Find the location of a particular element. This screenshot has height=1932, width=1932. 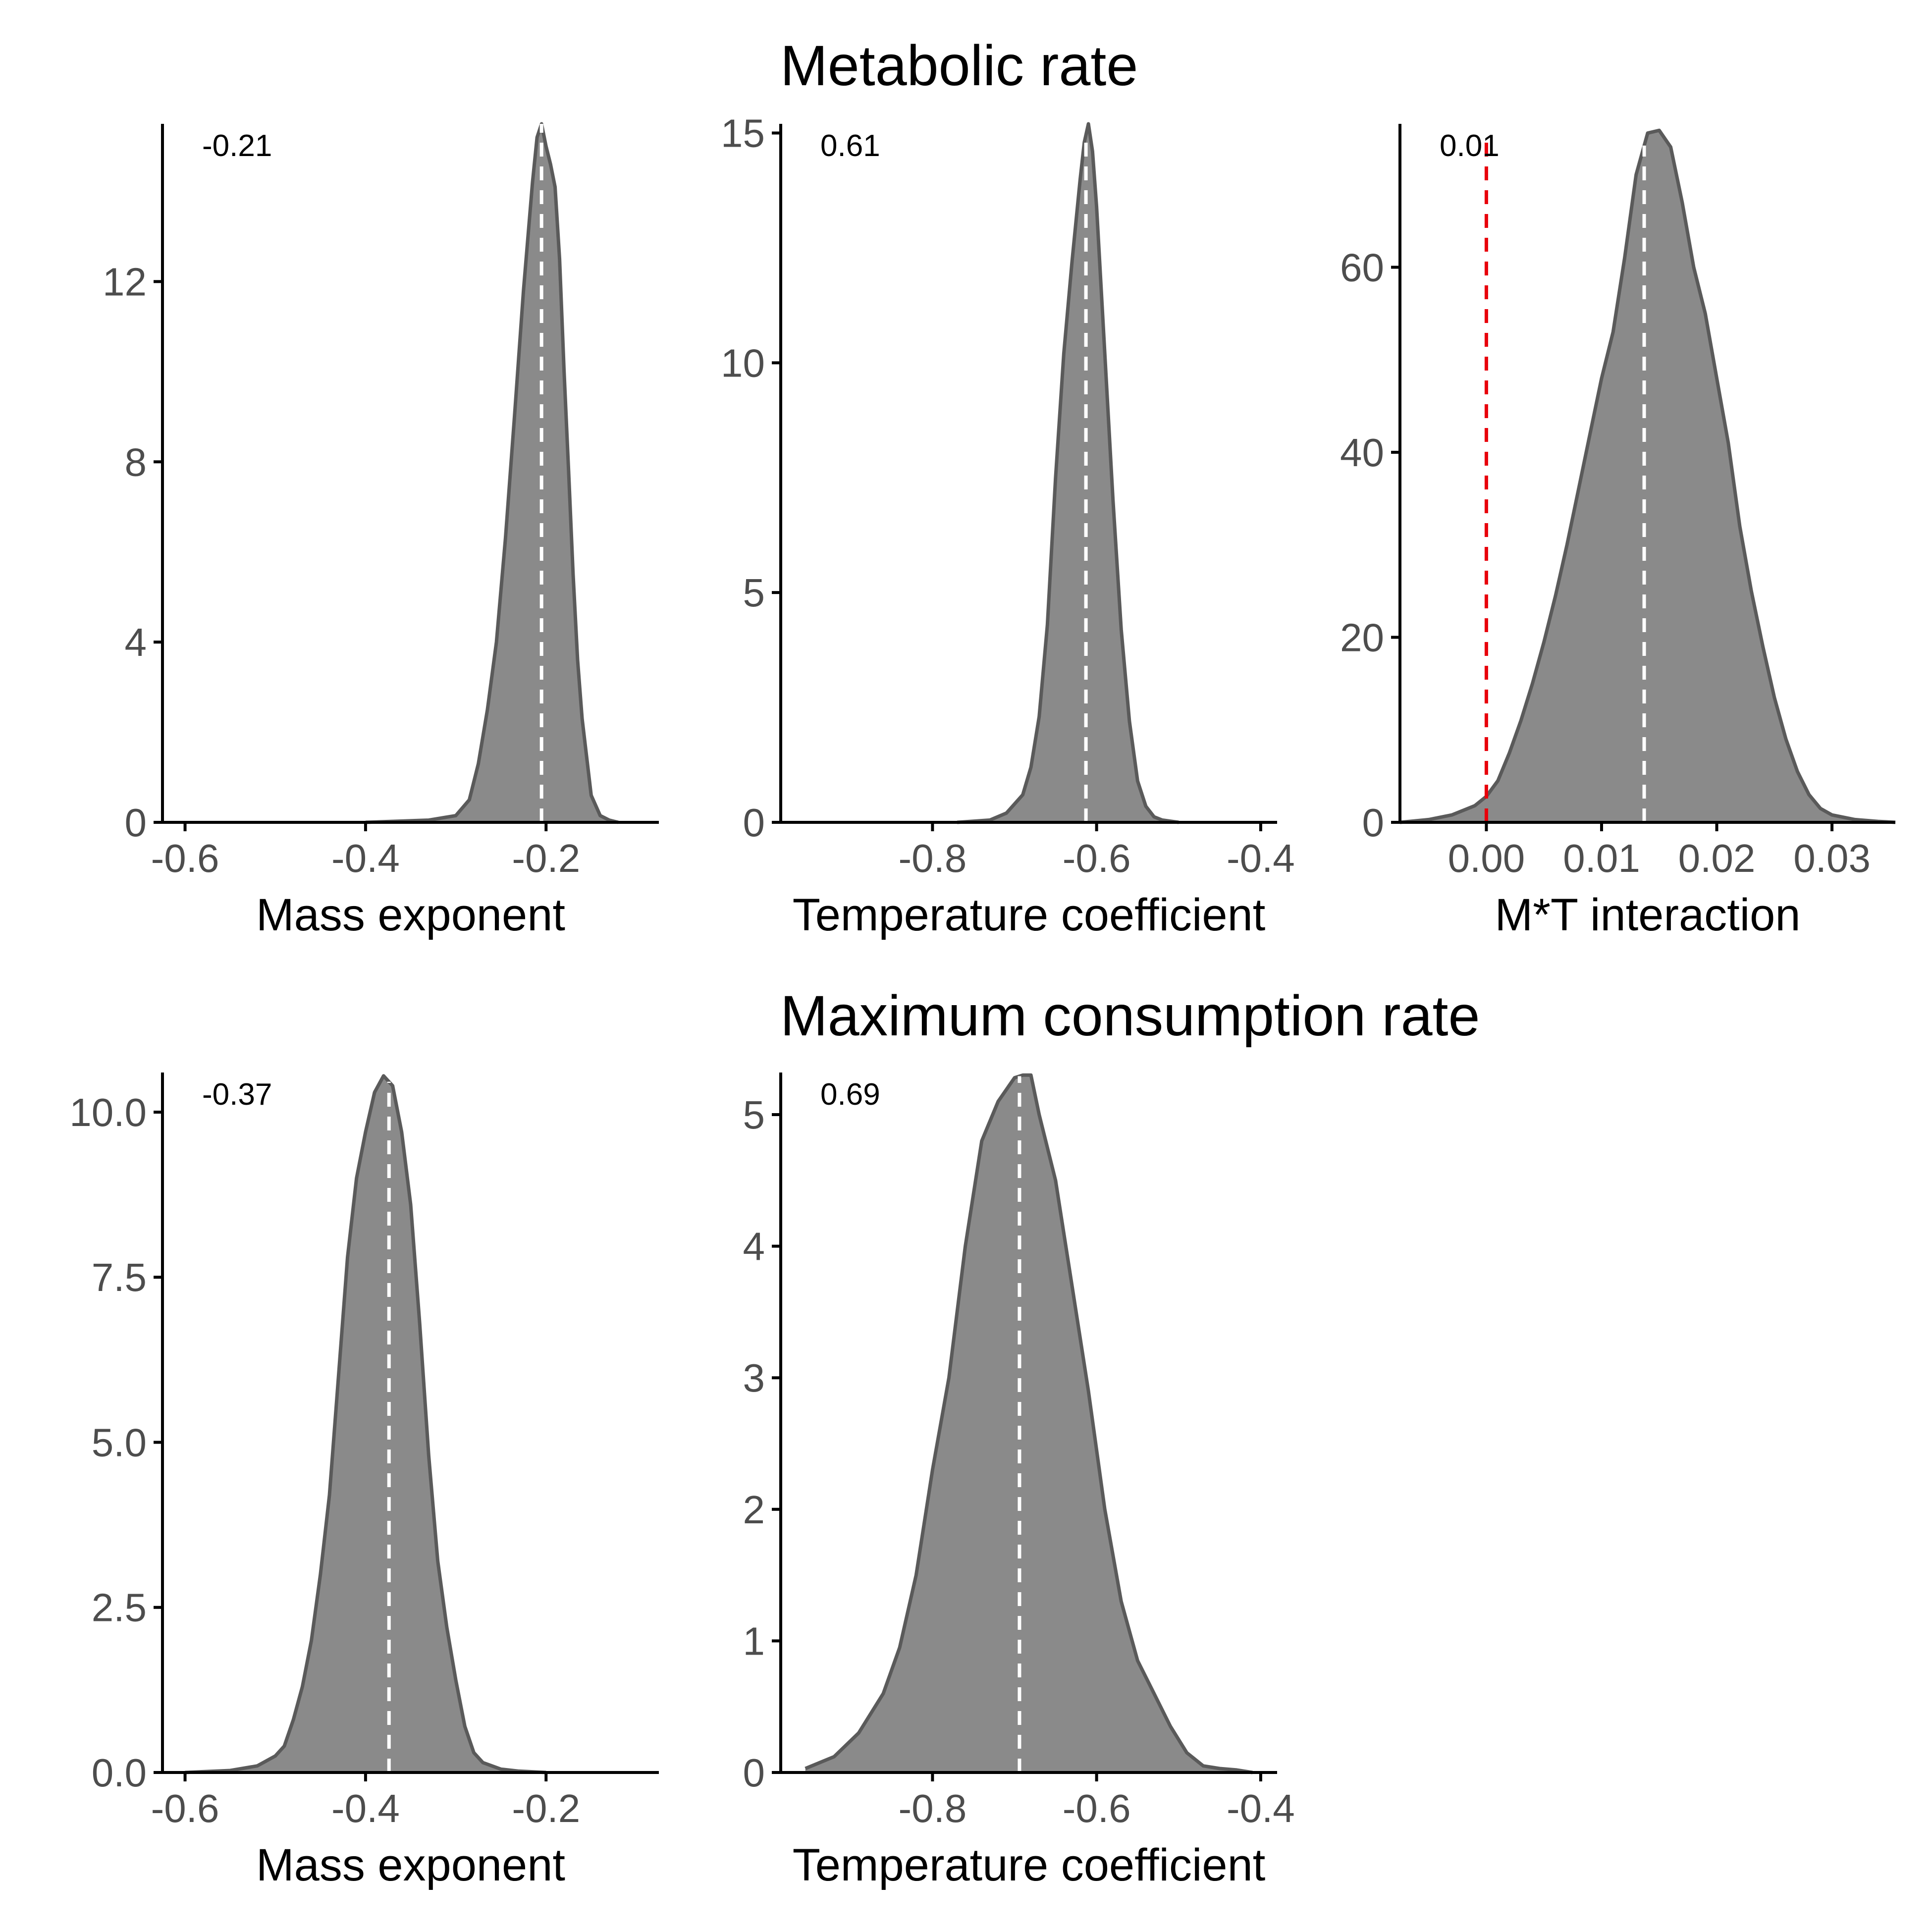

y-tick-label: 60 is located at coordinates (1362, 267).